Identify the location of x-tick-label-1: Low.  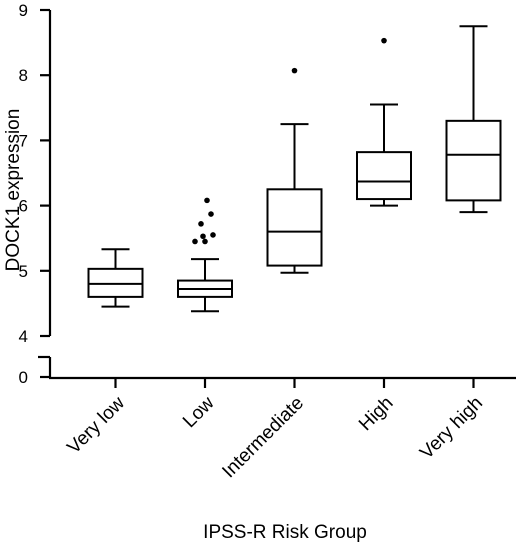
(199, 412).